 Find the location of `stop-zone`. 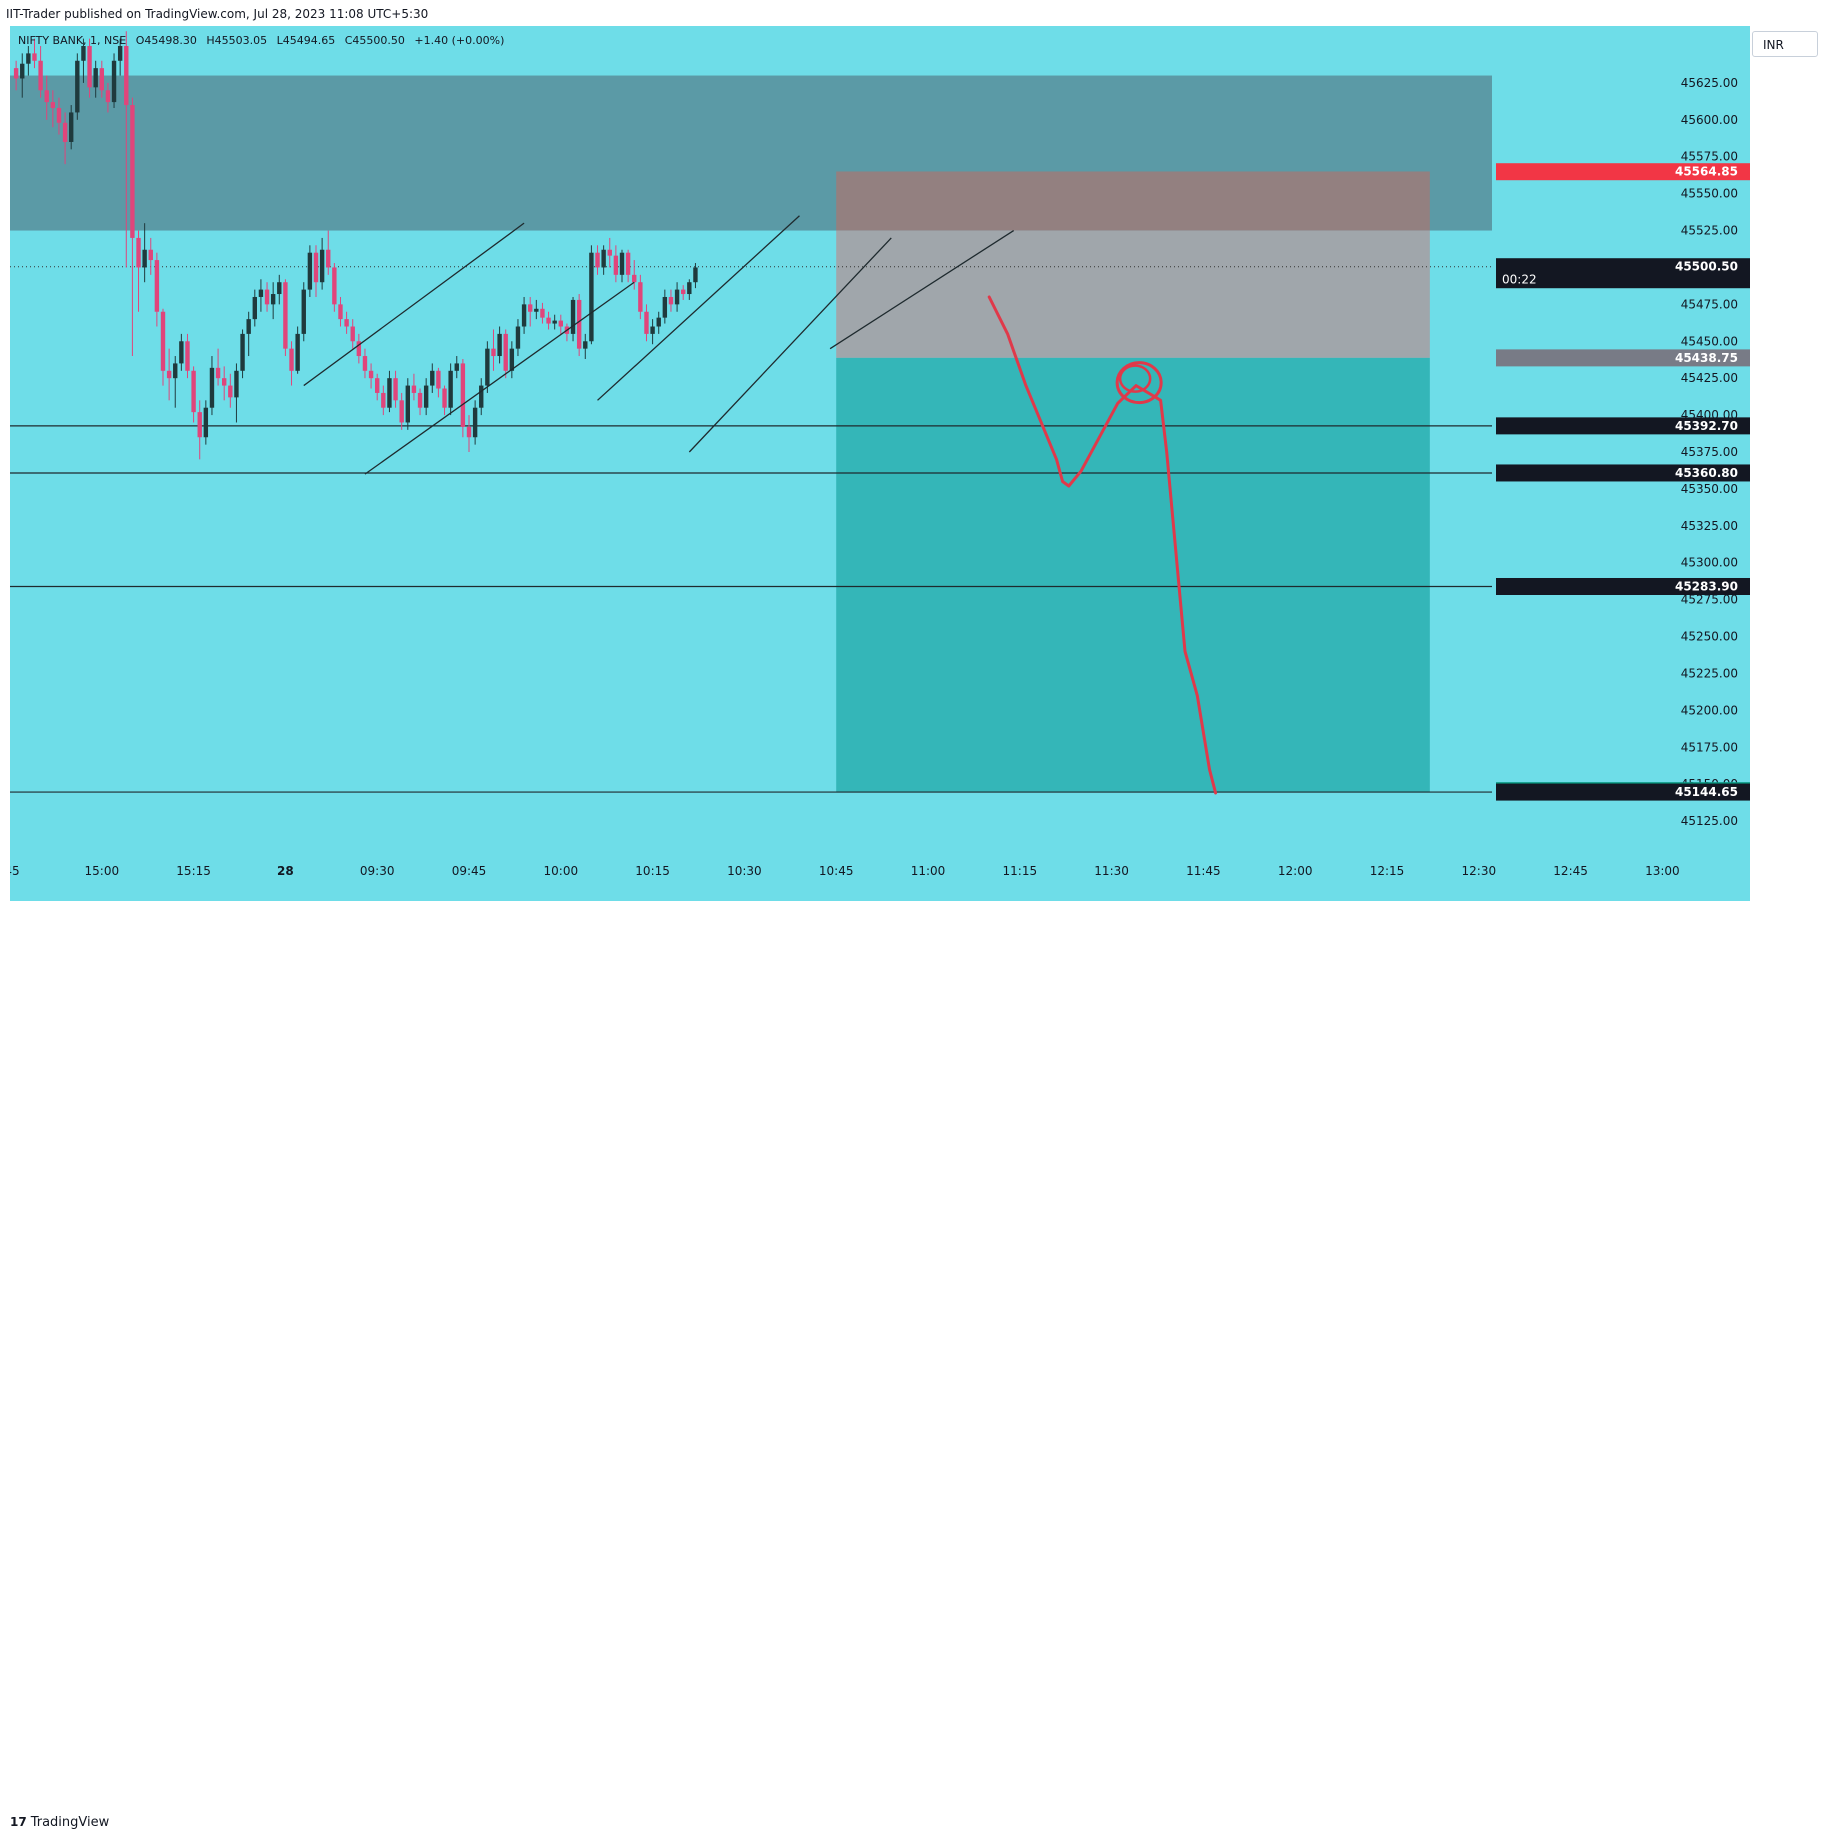

stop-zone is located at coordinates (1133, 201).